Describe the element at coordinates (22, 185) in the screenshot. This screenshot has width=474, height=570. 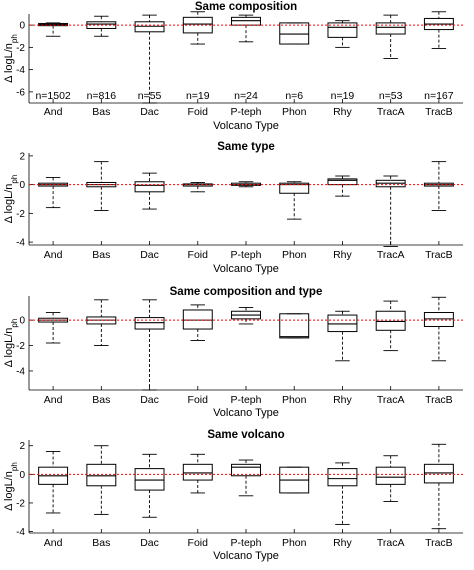
I see `y-tick-label: 0` at that location.